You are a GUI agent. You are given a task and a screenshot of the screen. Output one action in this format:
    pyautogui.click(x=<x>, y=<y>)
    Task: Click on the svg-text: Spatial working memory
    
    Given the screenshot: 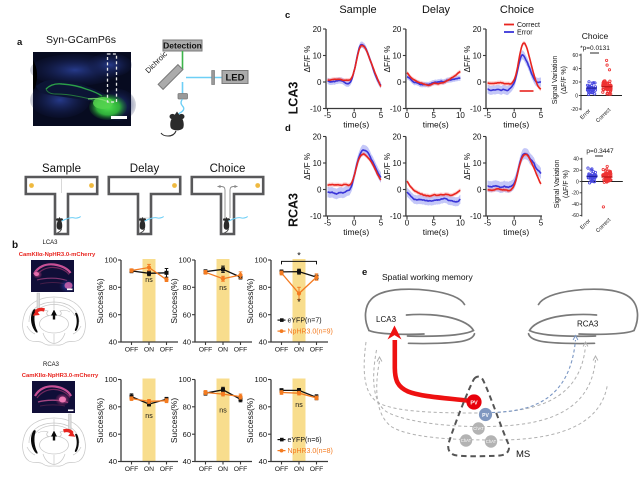 What is the action you would take?
    pyautogui.click(x=427, y=277)
    